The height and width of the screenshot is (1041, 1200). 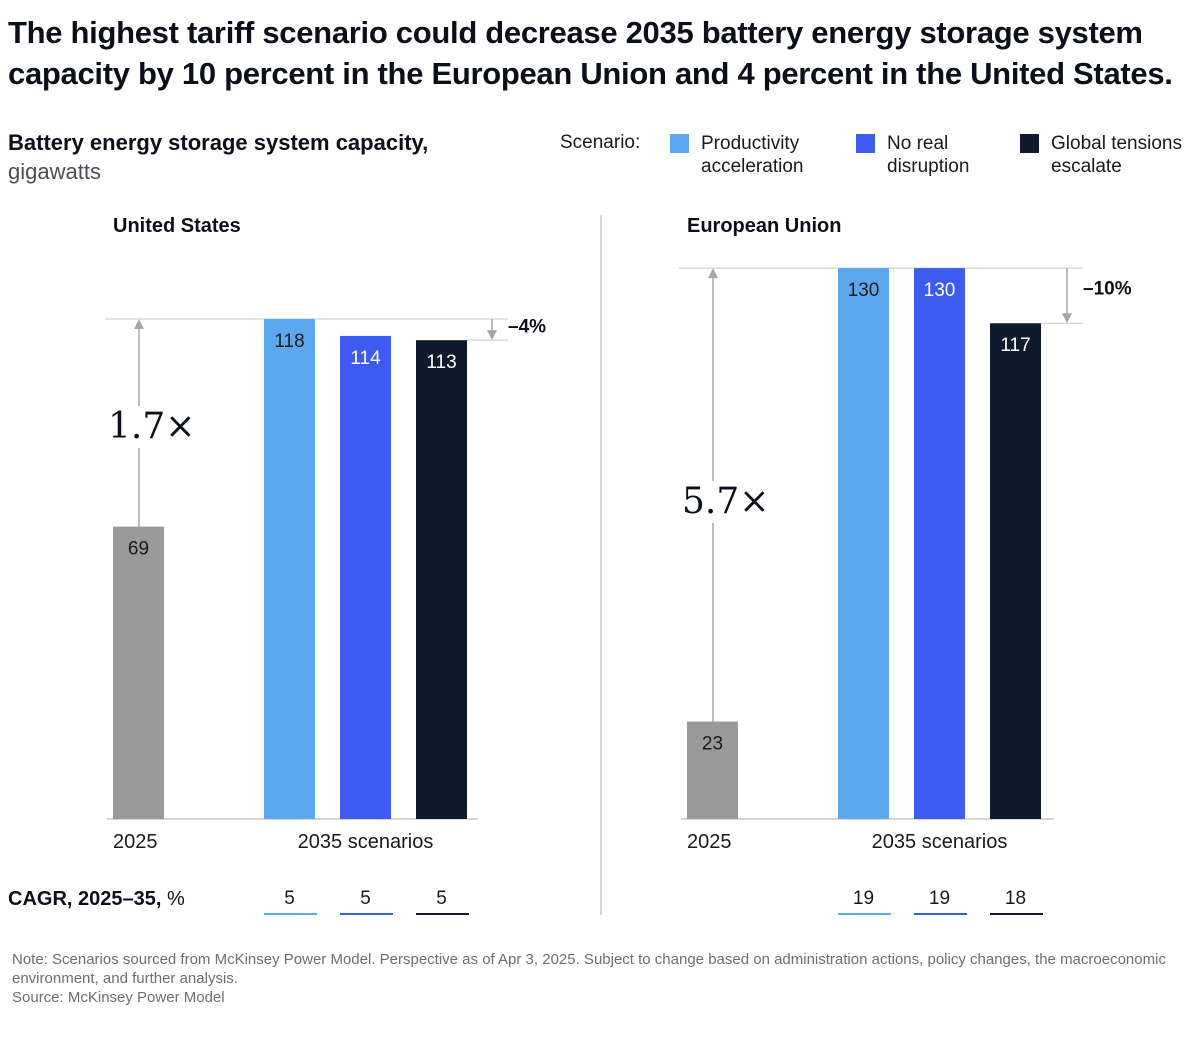 I want to click on bar-label-eu-1: 130, so click(x=864, y=290).